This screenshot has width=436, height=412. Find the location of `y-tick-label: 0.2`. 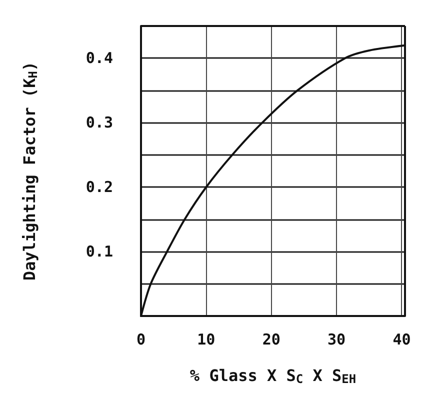

y-tick-label: 0.2 is located at coordinates (99, 187).